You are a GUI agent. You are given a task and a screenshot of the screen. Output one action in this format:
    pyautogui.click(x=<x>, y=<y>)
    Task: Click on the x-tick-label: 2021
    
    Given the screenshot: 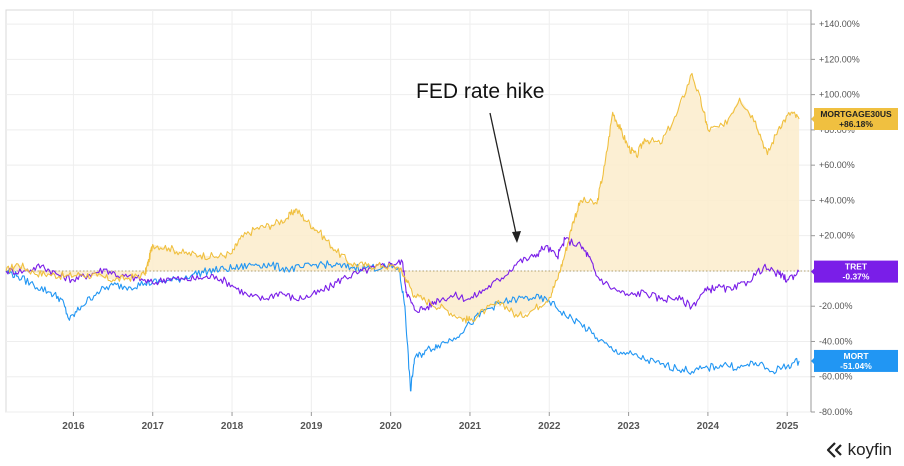 What is the action you would take?
    pyautogui.click(x=470, y=426)
    